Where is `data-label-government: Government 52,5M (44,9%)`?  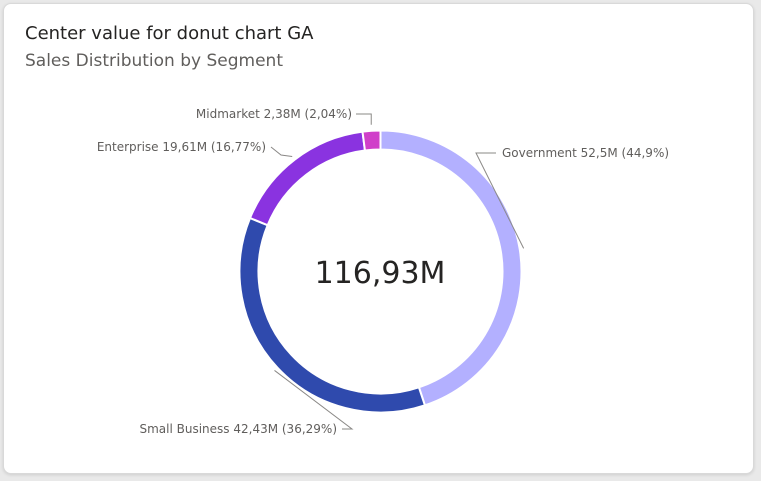
data-label-government: Government 52,5M (44,9%) is located at coordinates (585, 153).